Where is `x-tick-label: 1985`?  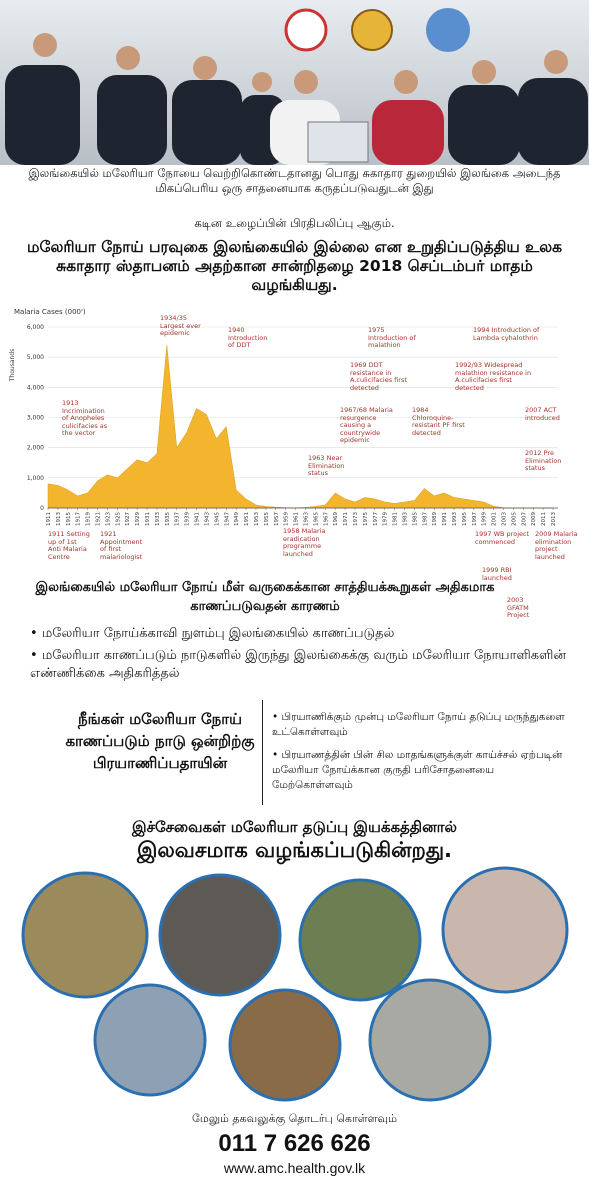 x-tick-label: 1985 is located at coordinates (415, 519).